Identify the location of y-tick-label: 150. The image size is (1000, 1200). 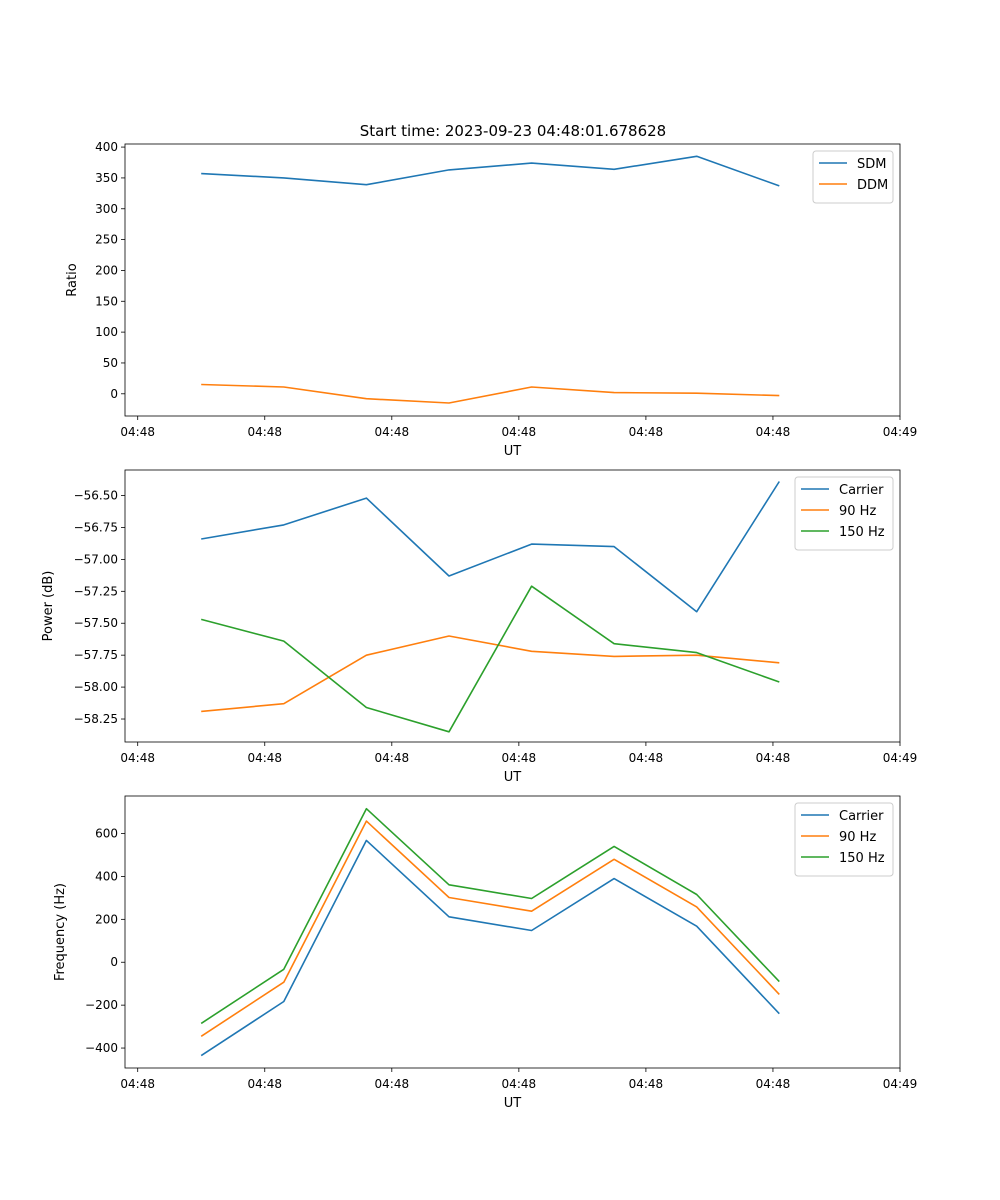
(106, 301).